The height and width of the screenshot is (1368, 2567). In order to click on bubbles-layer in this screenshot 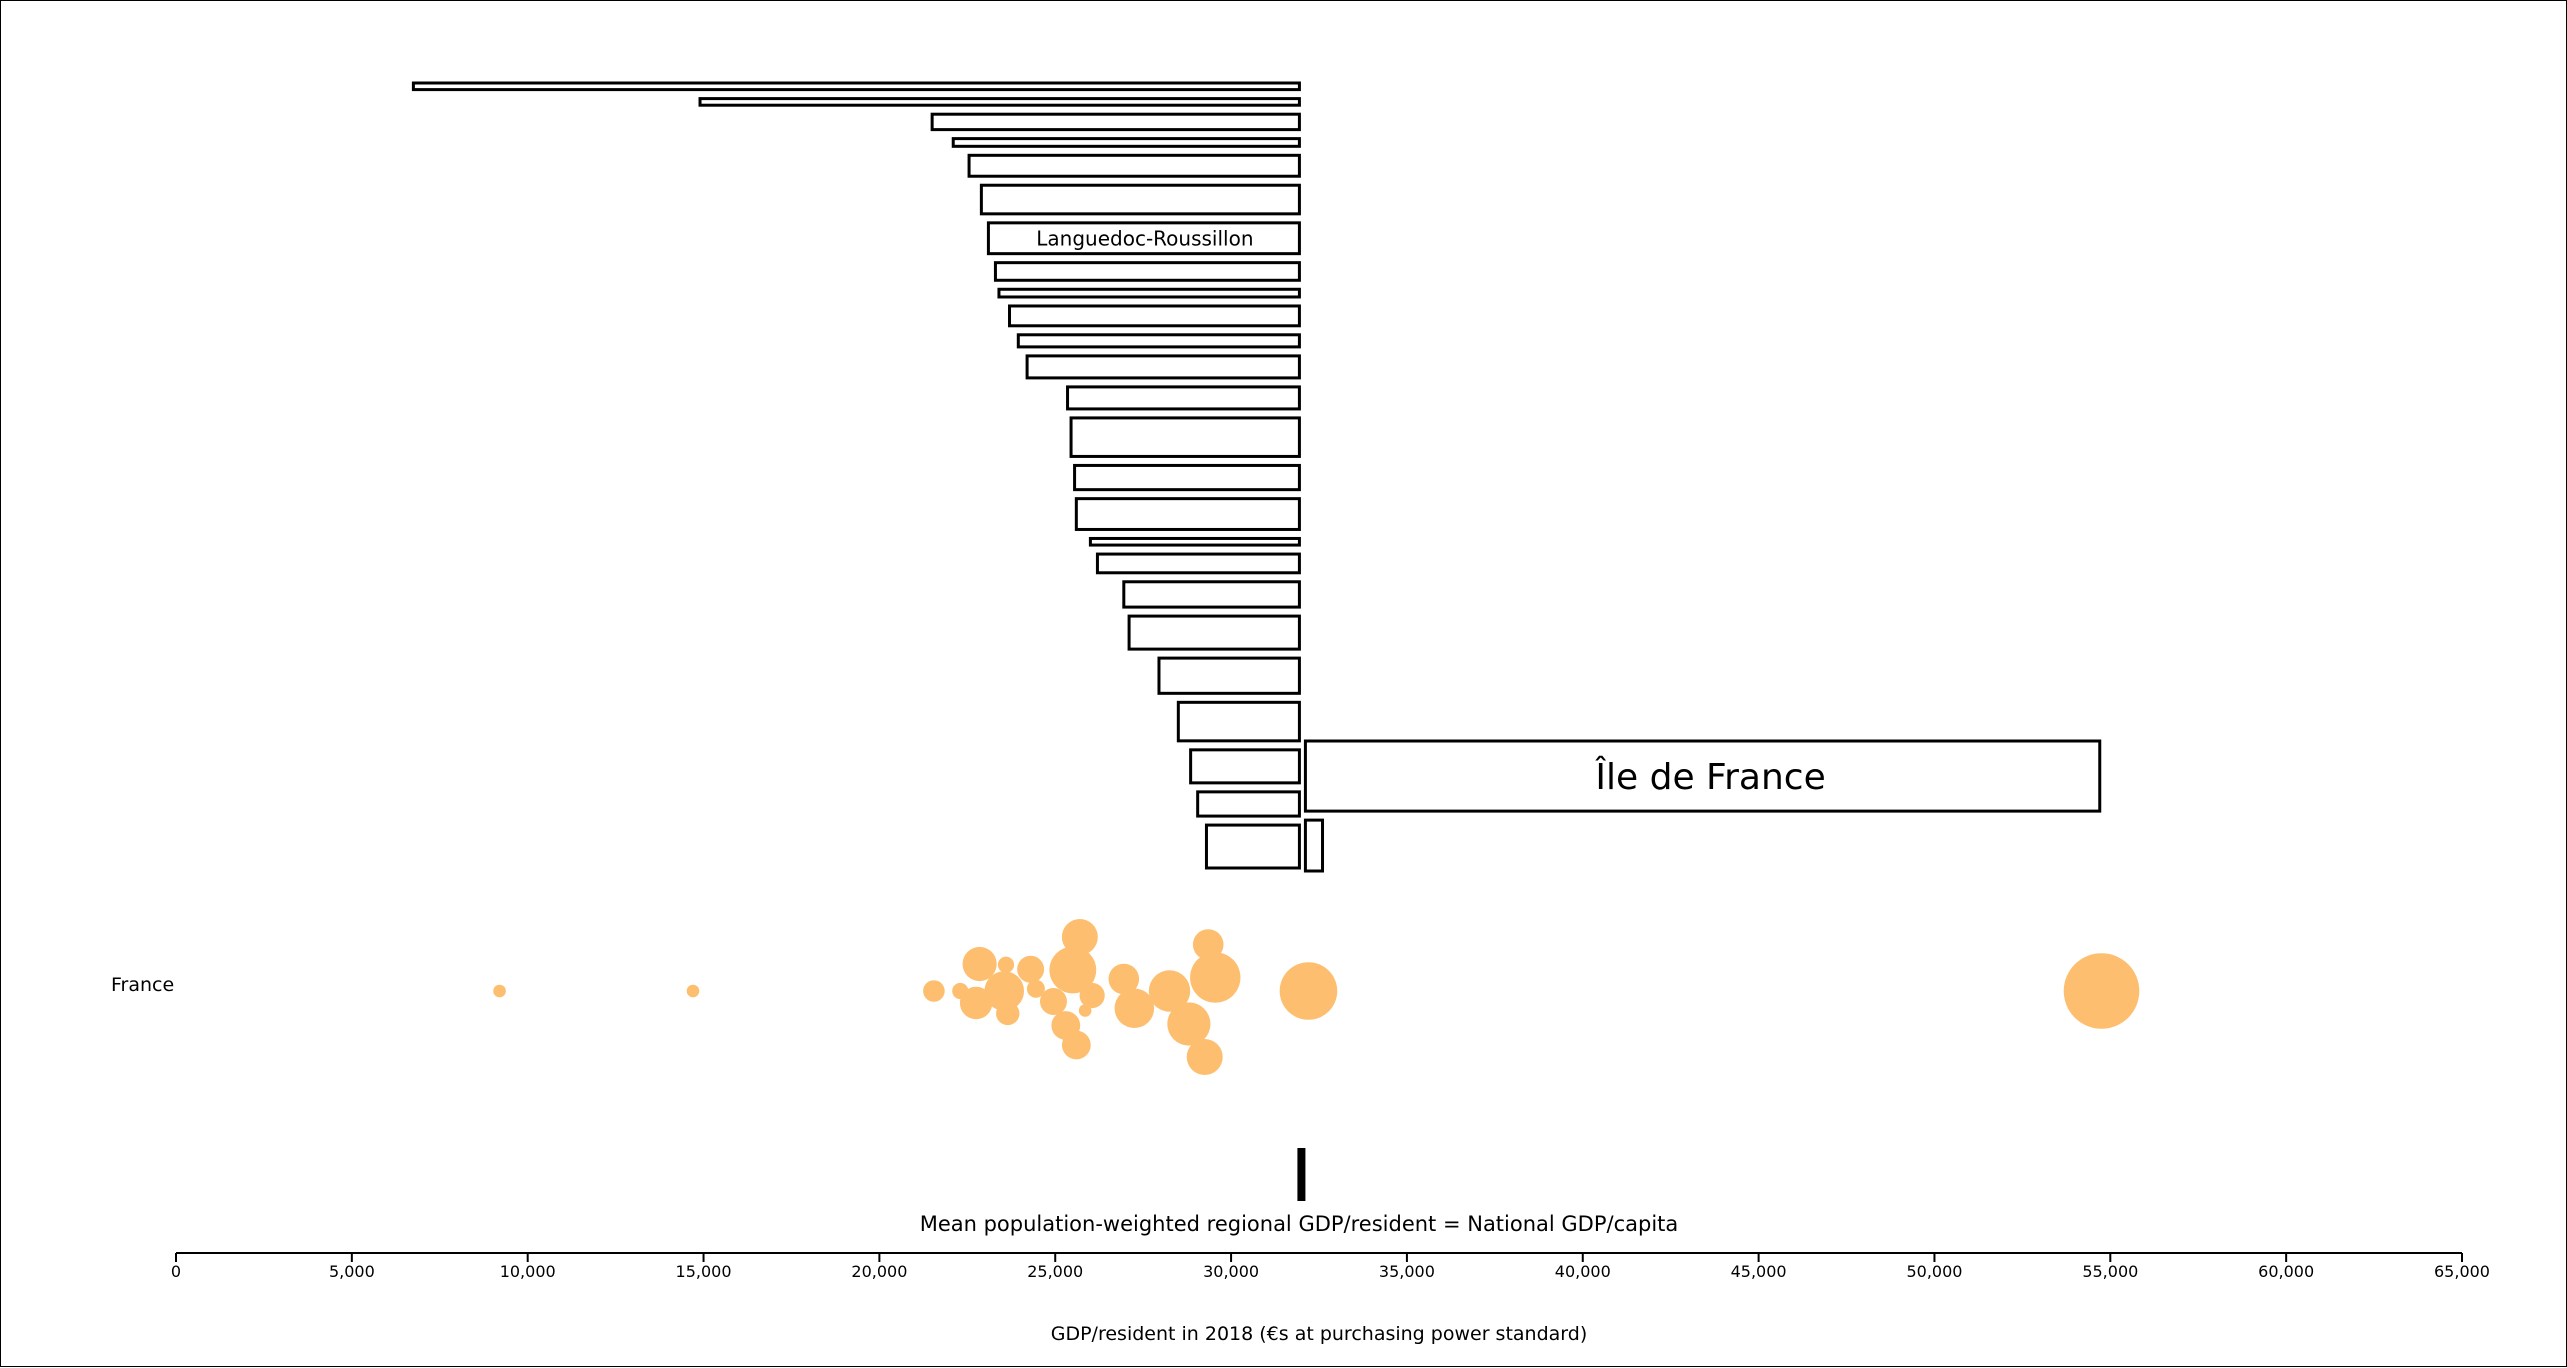, I will do `click(1316, 997)`.